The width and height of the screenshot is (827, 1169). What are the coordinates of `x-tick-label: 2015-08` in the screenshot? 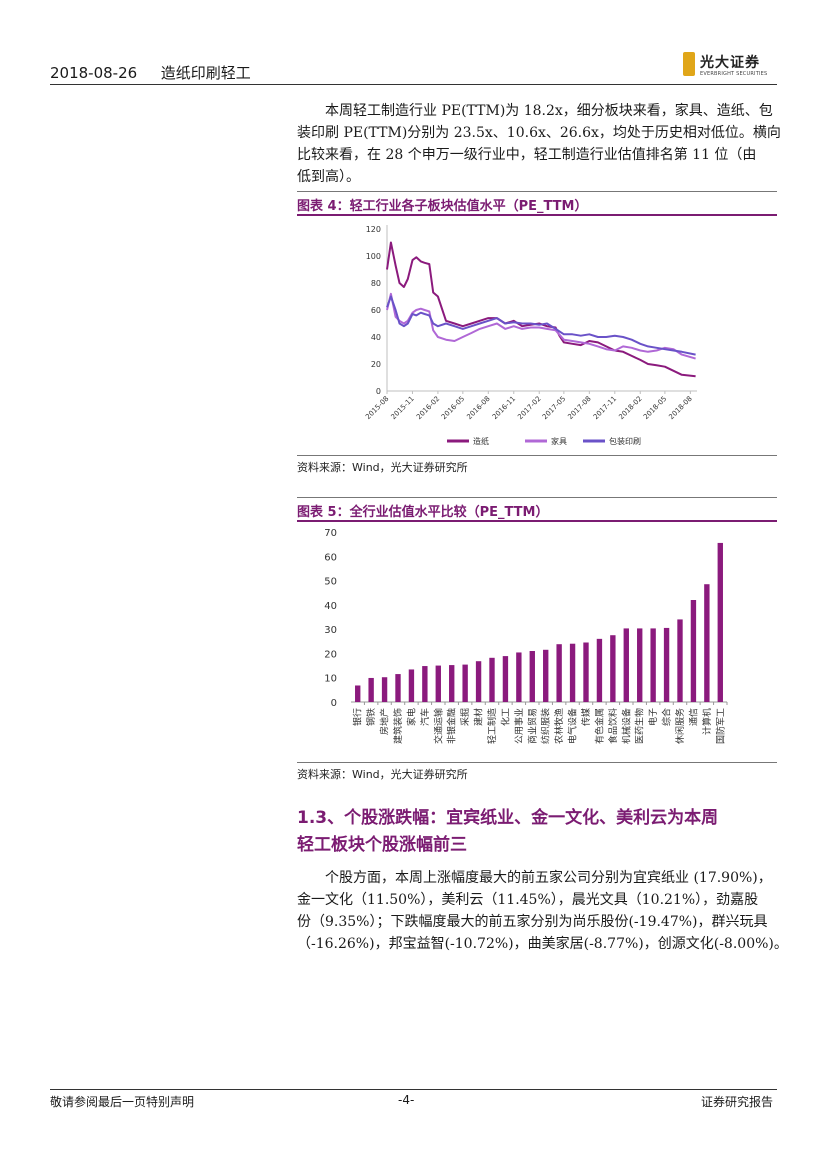 It's located at (377, 408).